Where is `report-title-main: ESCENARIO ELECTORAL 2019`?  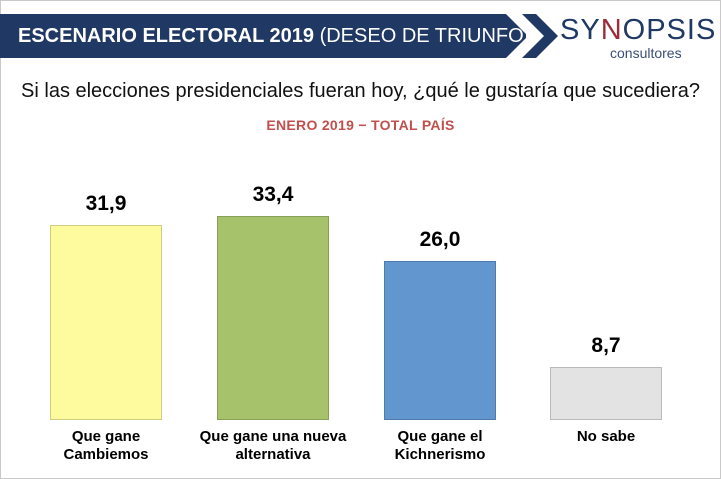 report-title-main: ESCENARIO ELECTORAL 2019 is located at coordinates (166, 36).